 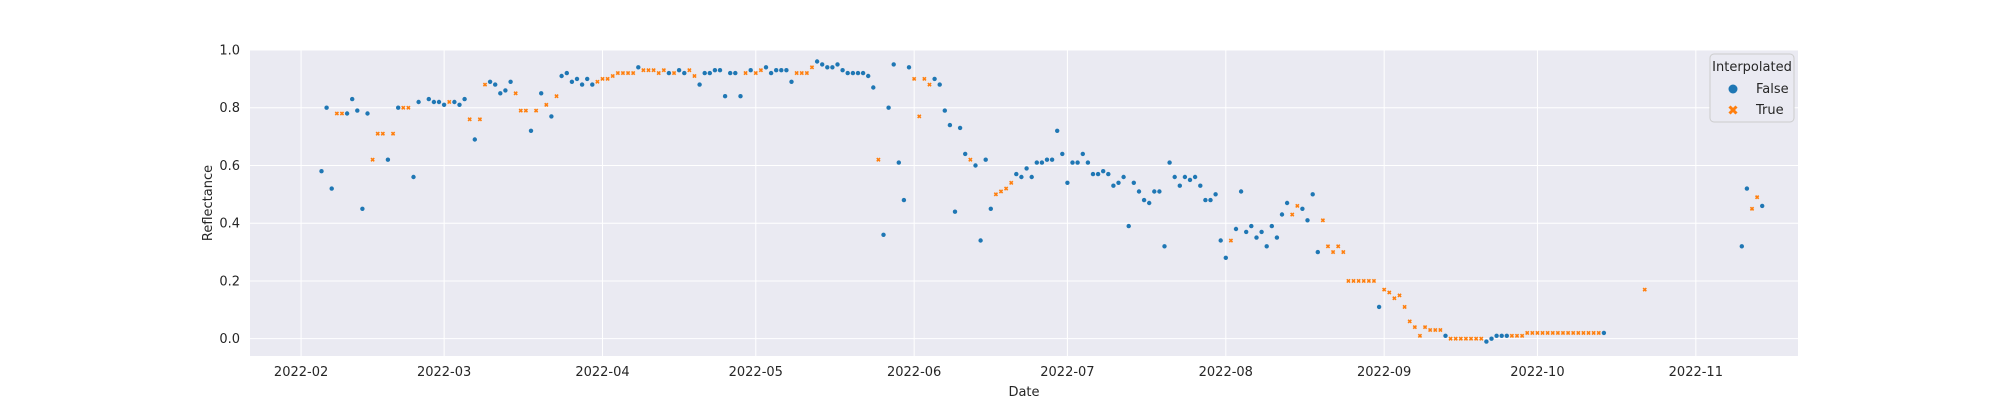 What do you see at coordinates (1772, 89) in the screenshot?
I see `legend-false-label: False` at bounding box center [1772, 89].